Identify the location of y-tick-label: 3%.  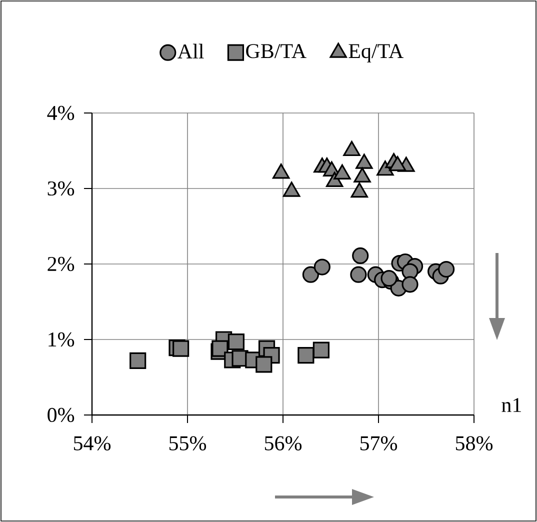
(61, 188).